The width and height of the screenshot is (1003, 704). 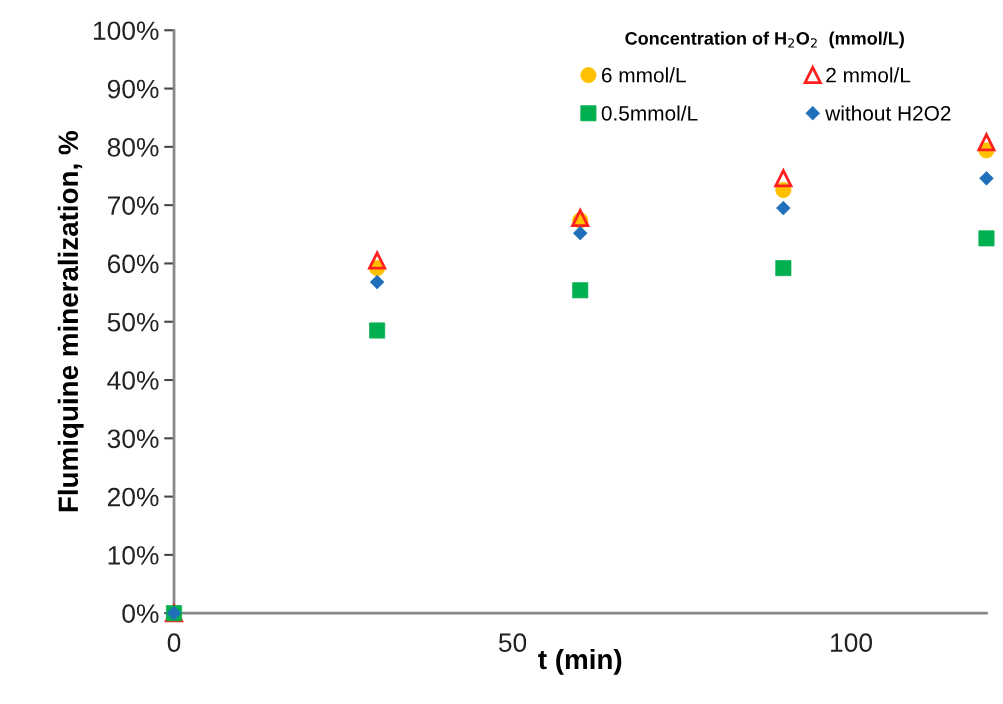 What do you see at coordinates (140, 614) in the screenshot?
I see `y-tick-label: 0%` at bounding box center [140, 614].